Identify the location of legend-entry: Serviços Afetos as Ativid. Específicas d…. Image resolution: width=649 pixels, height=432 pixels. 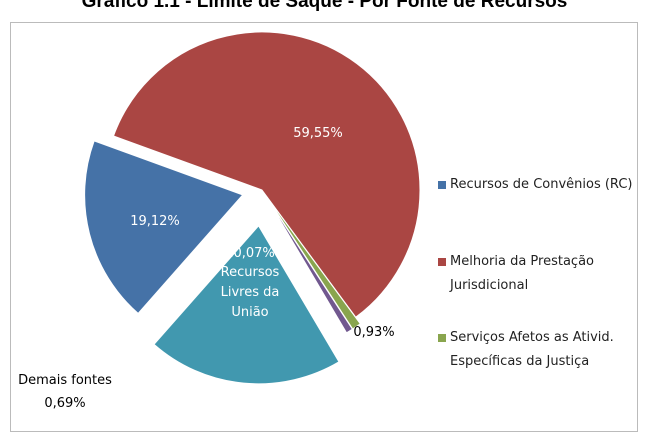
(539, 350).